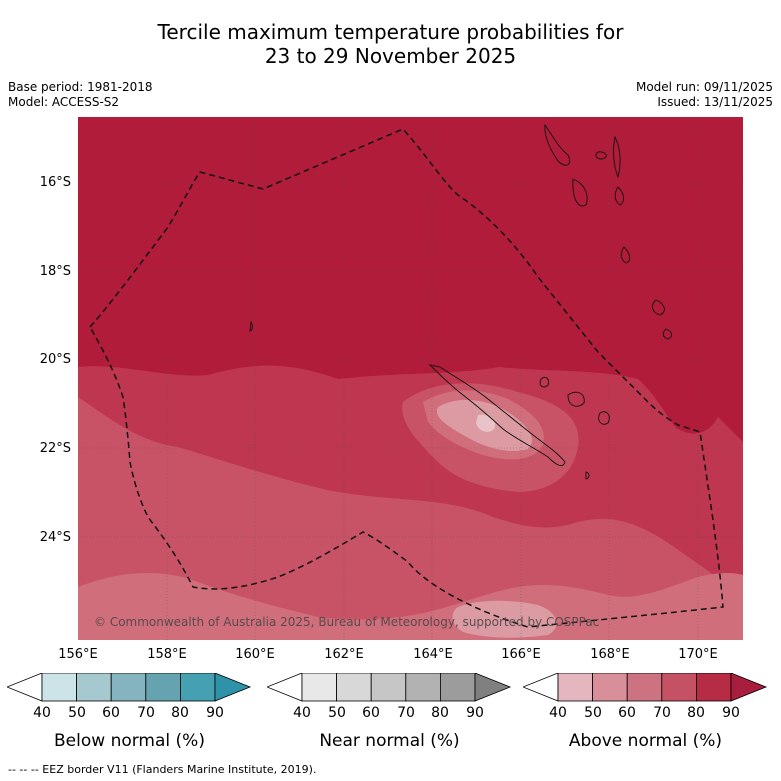 This screenshot has height=781, width=781. I want to click on model-name: Model: ACCESS-S2, so click(64, 102).